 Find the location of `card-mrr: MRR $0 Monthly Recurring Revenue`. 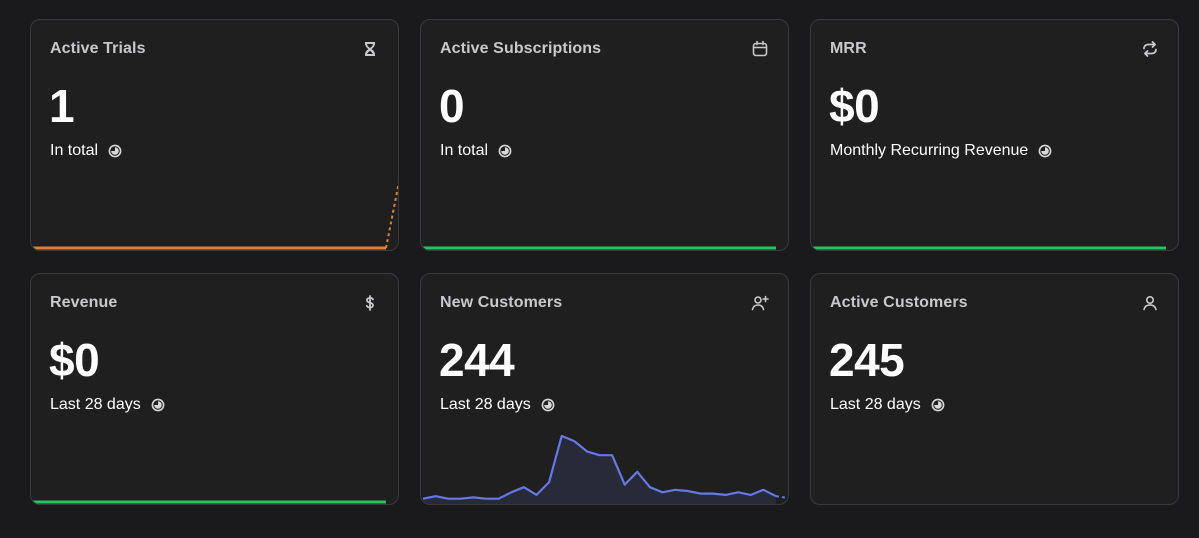

card-mrr: MRR $0 Monthly Recurring Revenue is located at coordinates (994, 135).